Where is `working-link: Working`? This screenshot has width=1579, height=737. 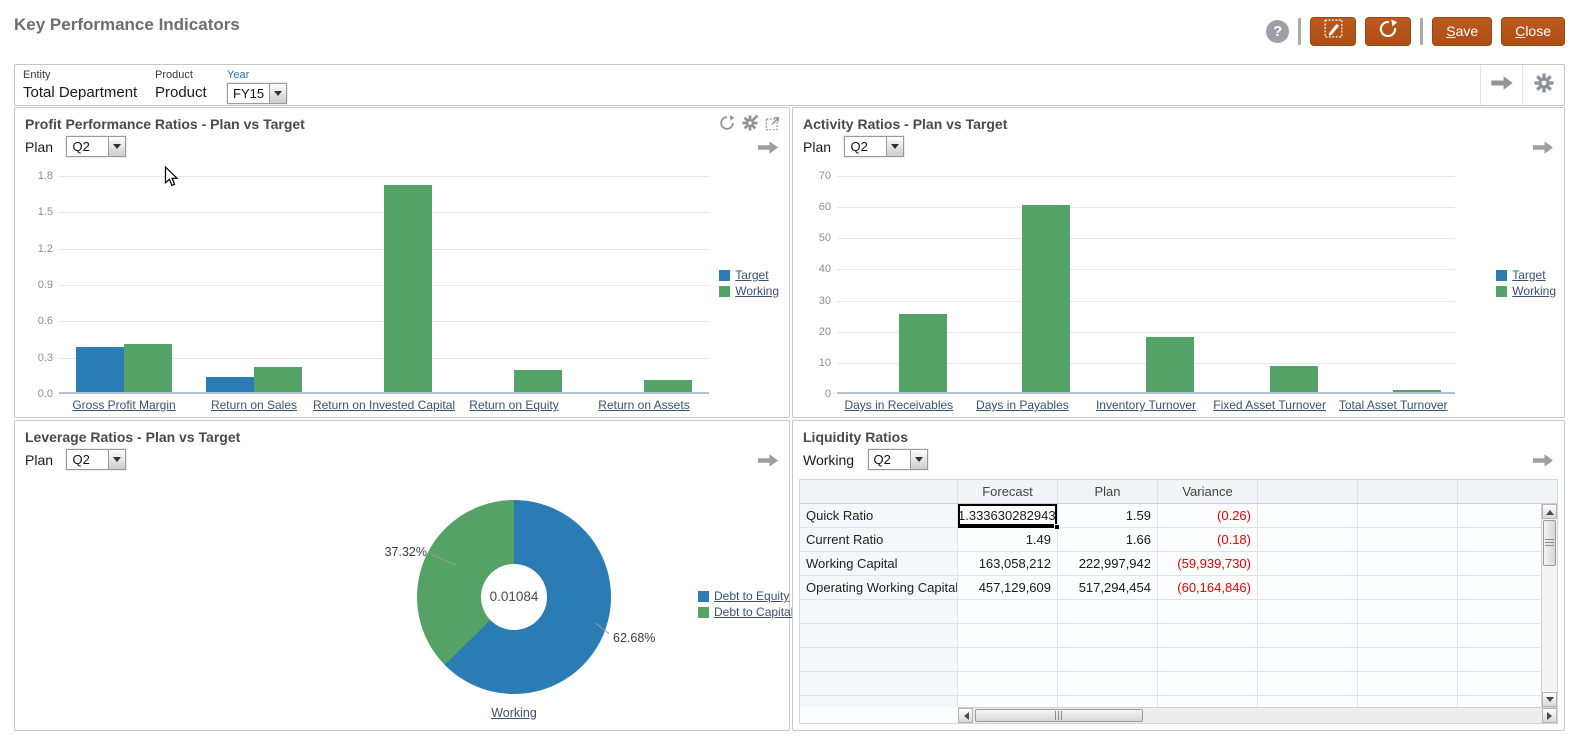 working-link: Working is located at coordinates (514, 713).